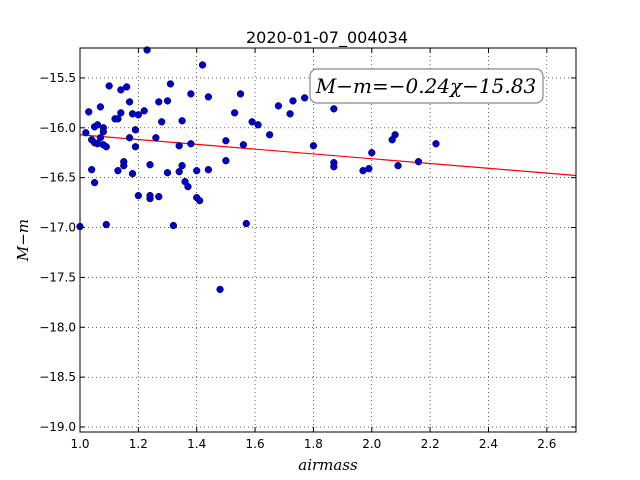 The height and width of the screenshot is (480, 640). What do you see at coordinates (327, 38) in the screenshot?
I see `chart-title: 2020-01-07_004034` at bounding box center [327, 38].